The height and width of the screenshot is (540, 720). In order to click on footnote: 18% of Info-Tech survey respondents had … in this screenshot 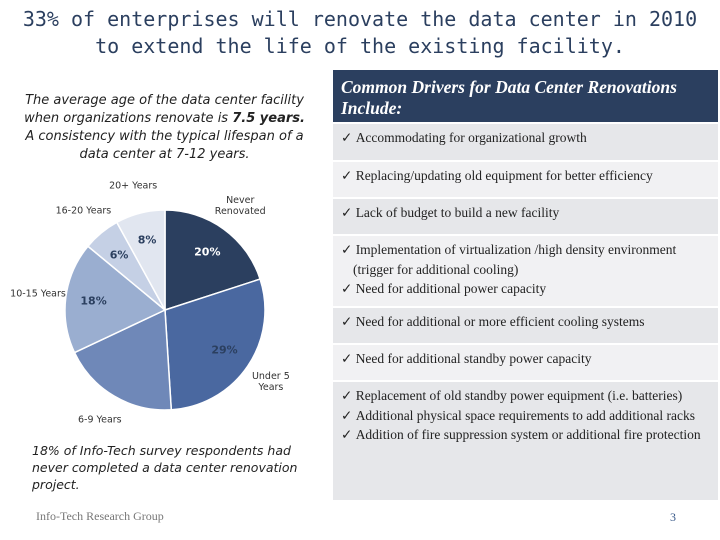, I will do `click(165, 467)`.